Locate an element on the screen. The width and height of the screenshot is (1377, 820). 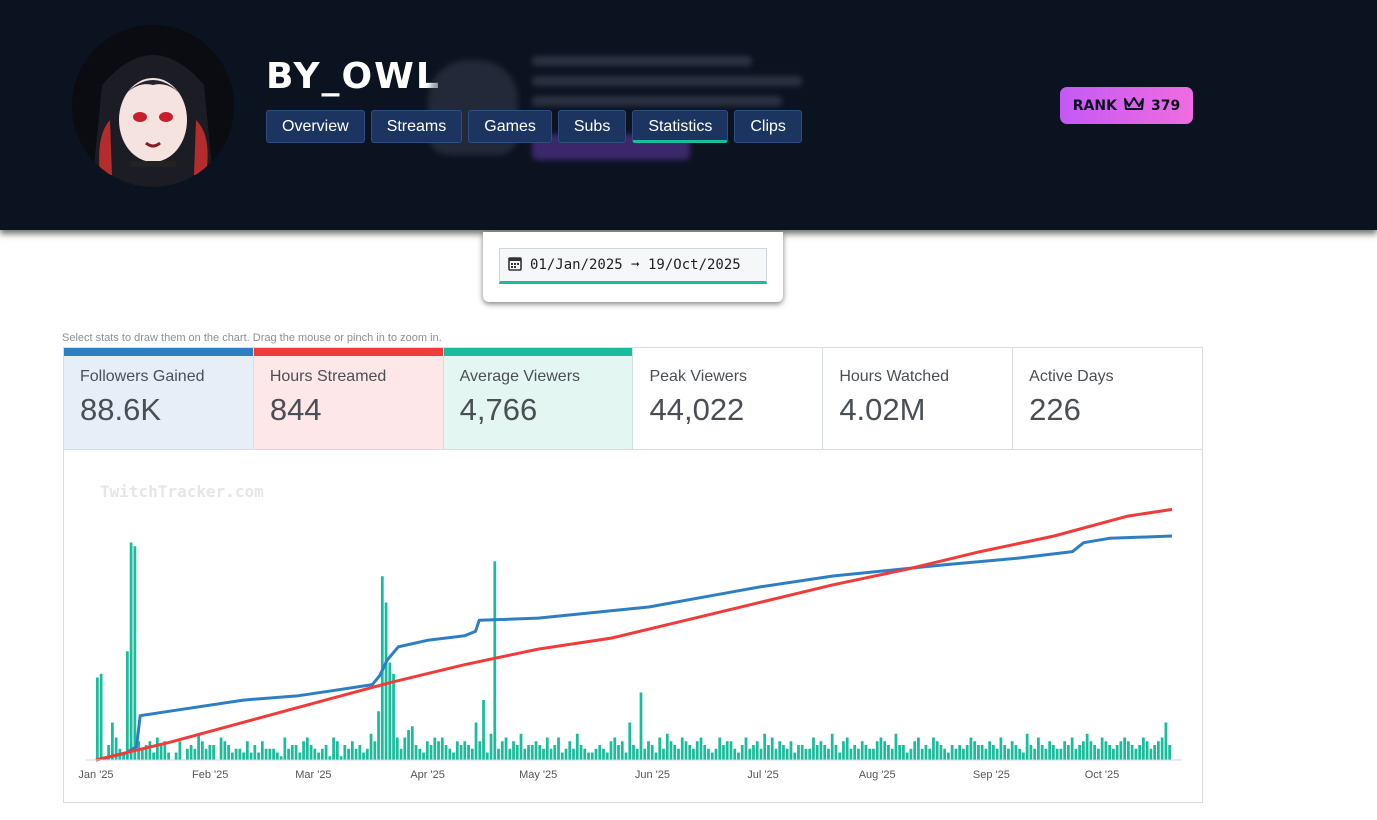
stat-hours-streamed: Hours Streamed 844 is located at coordinates (348, 398).